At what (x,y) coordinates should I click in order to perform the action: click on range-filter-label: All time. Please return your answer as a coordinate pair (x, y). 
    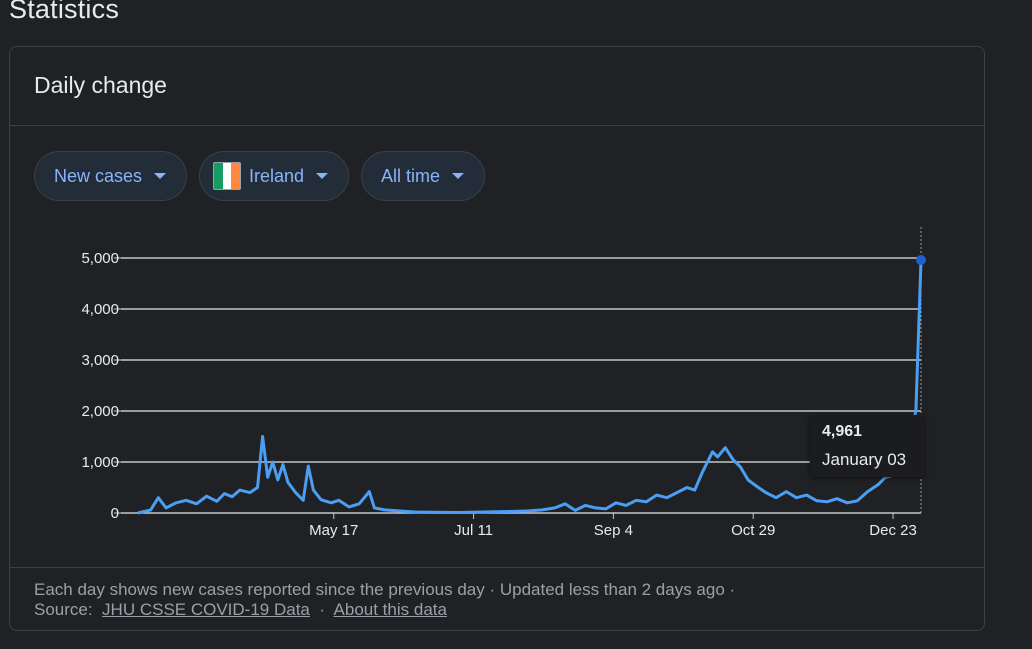
    Looking at the image, I should click on (411, 175).